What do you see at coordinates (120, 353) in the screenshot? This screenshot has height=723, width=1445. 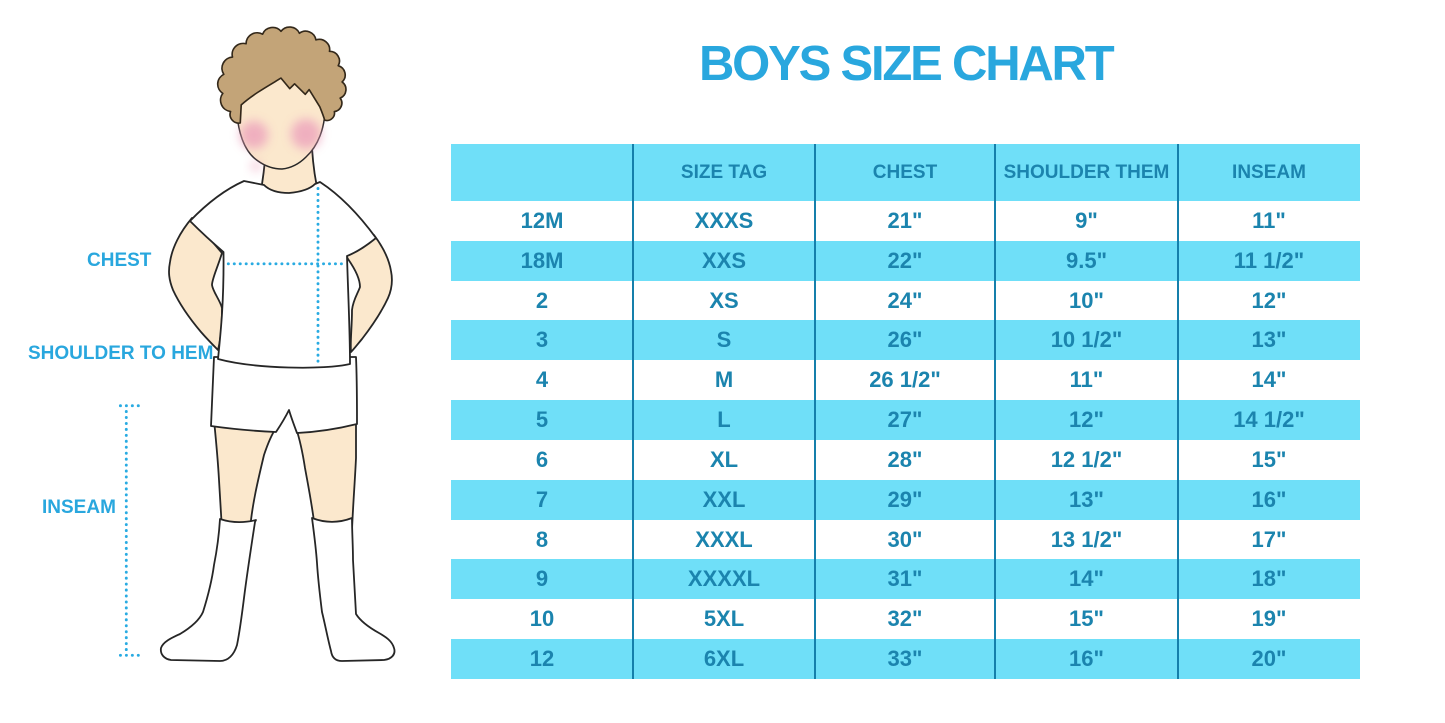 I see `svg-text: SHOULDER TO HEM` at bounding box center [120, 353].